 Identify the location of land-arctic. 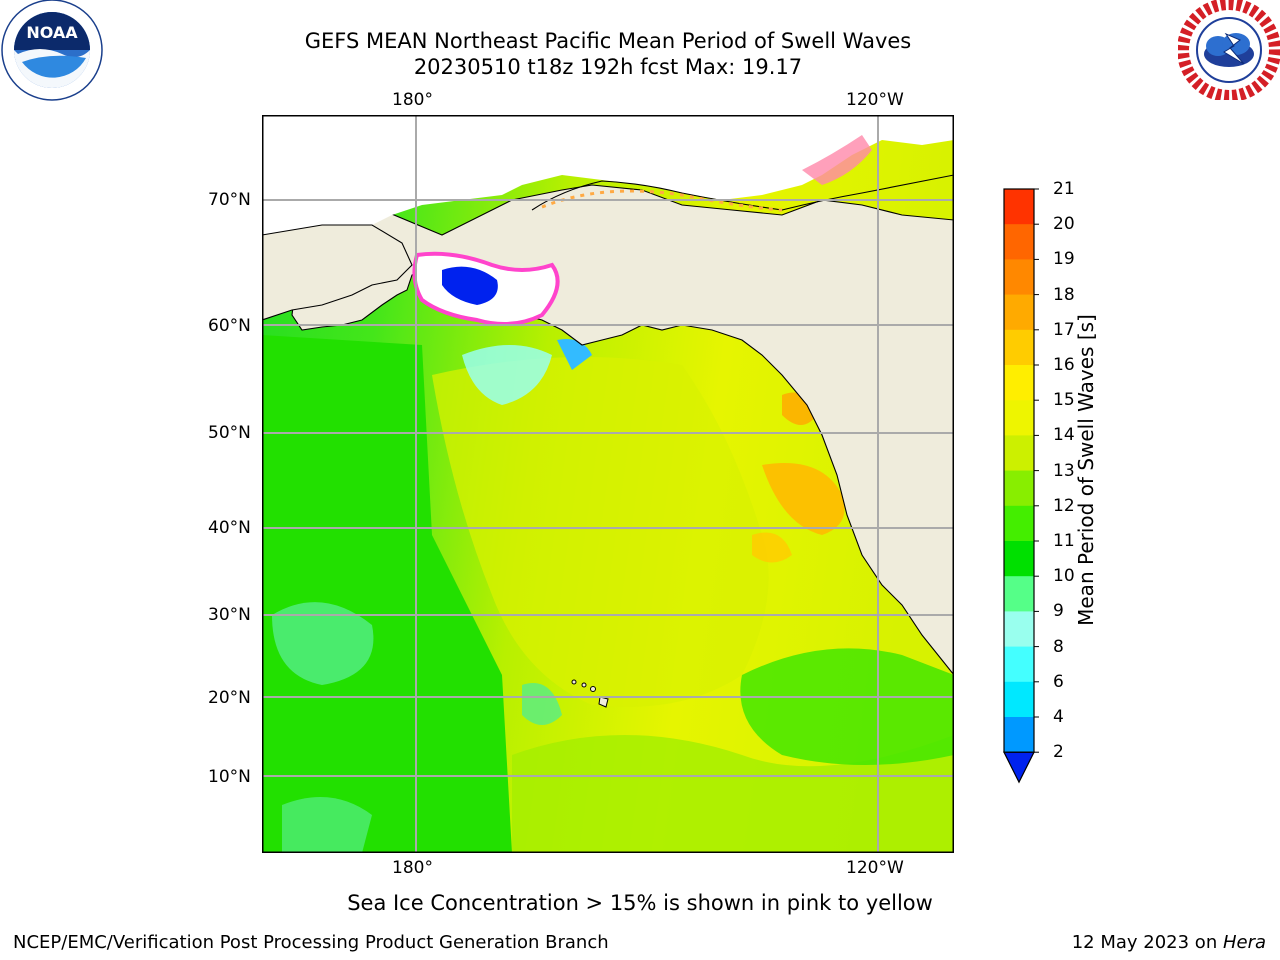
(608, 175).